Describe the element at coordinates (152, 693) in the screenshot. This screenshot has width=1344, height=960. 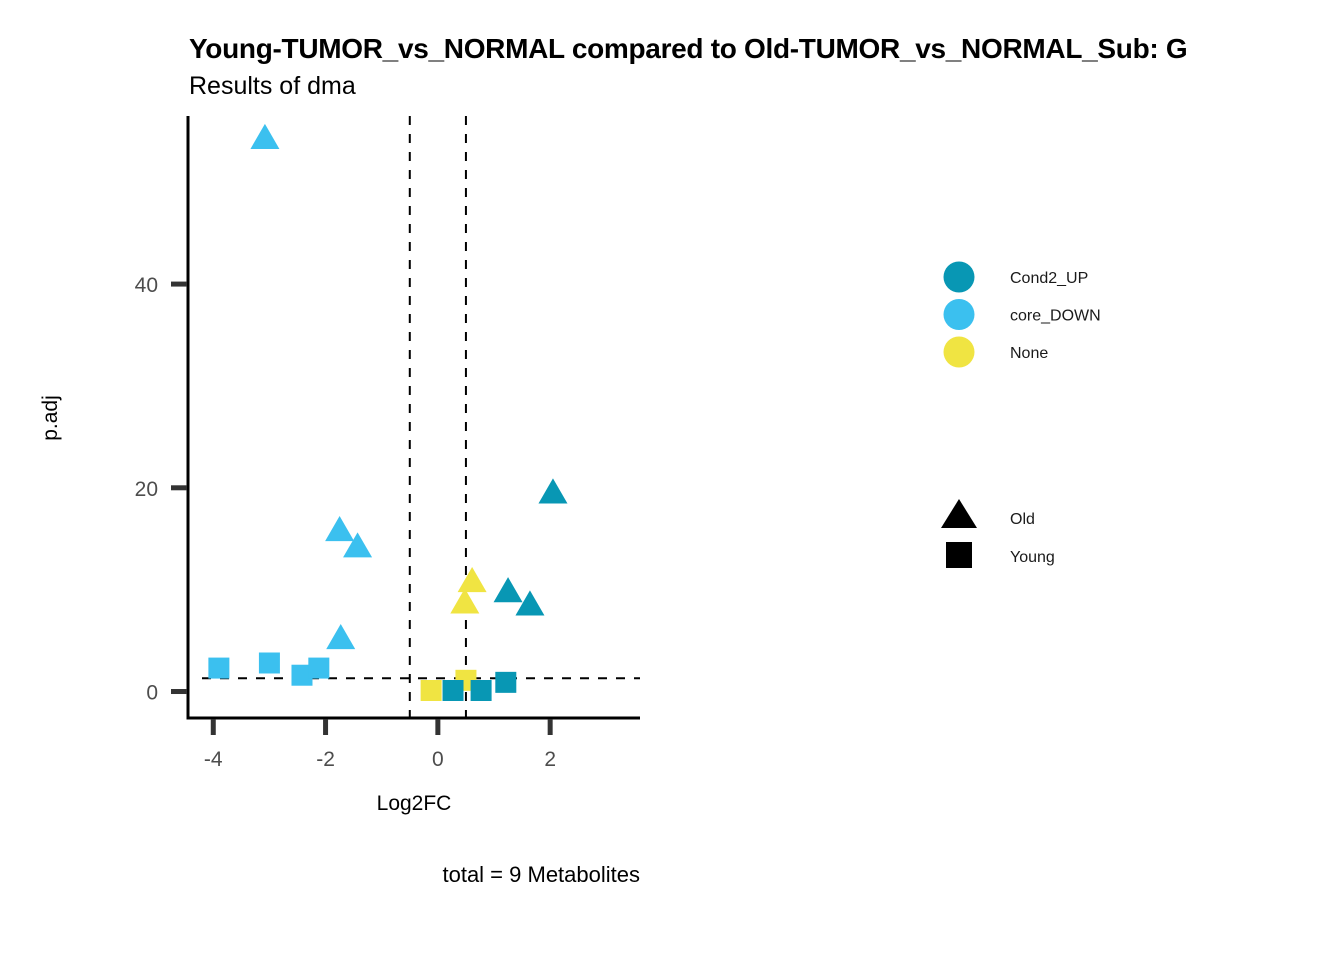
I see `y-tick-label: 0` at that location.